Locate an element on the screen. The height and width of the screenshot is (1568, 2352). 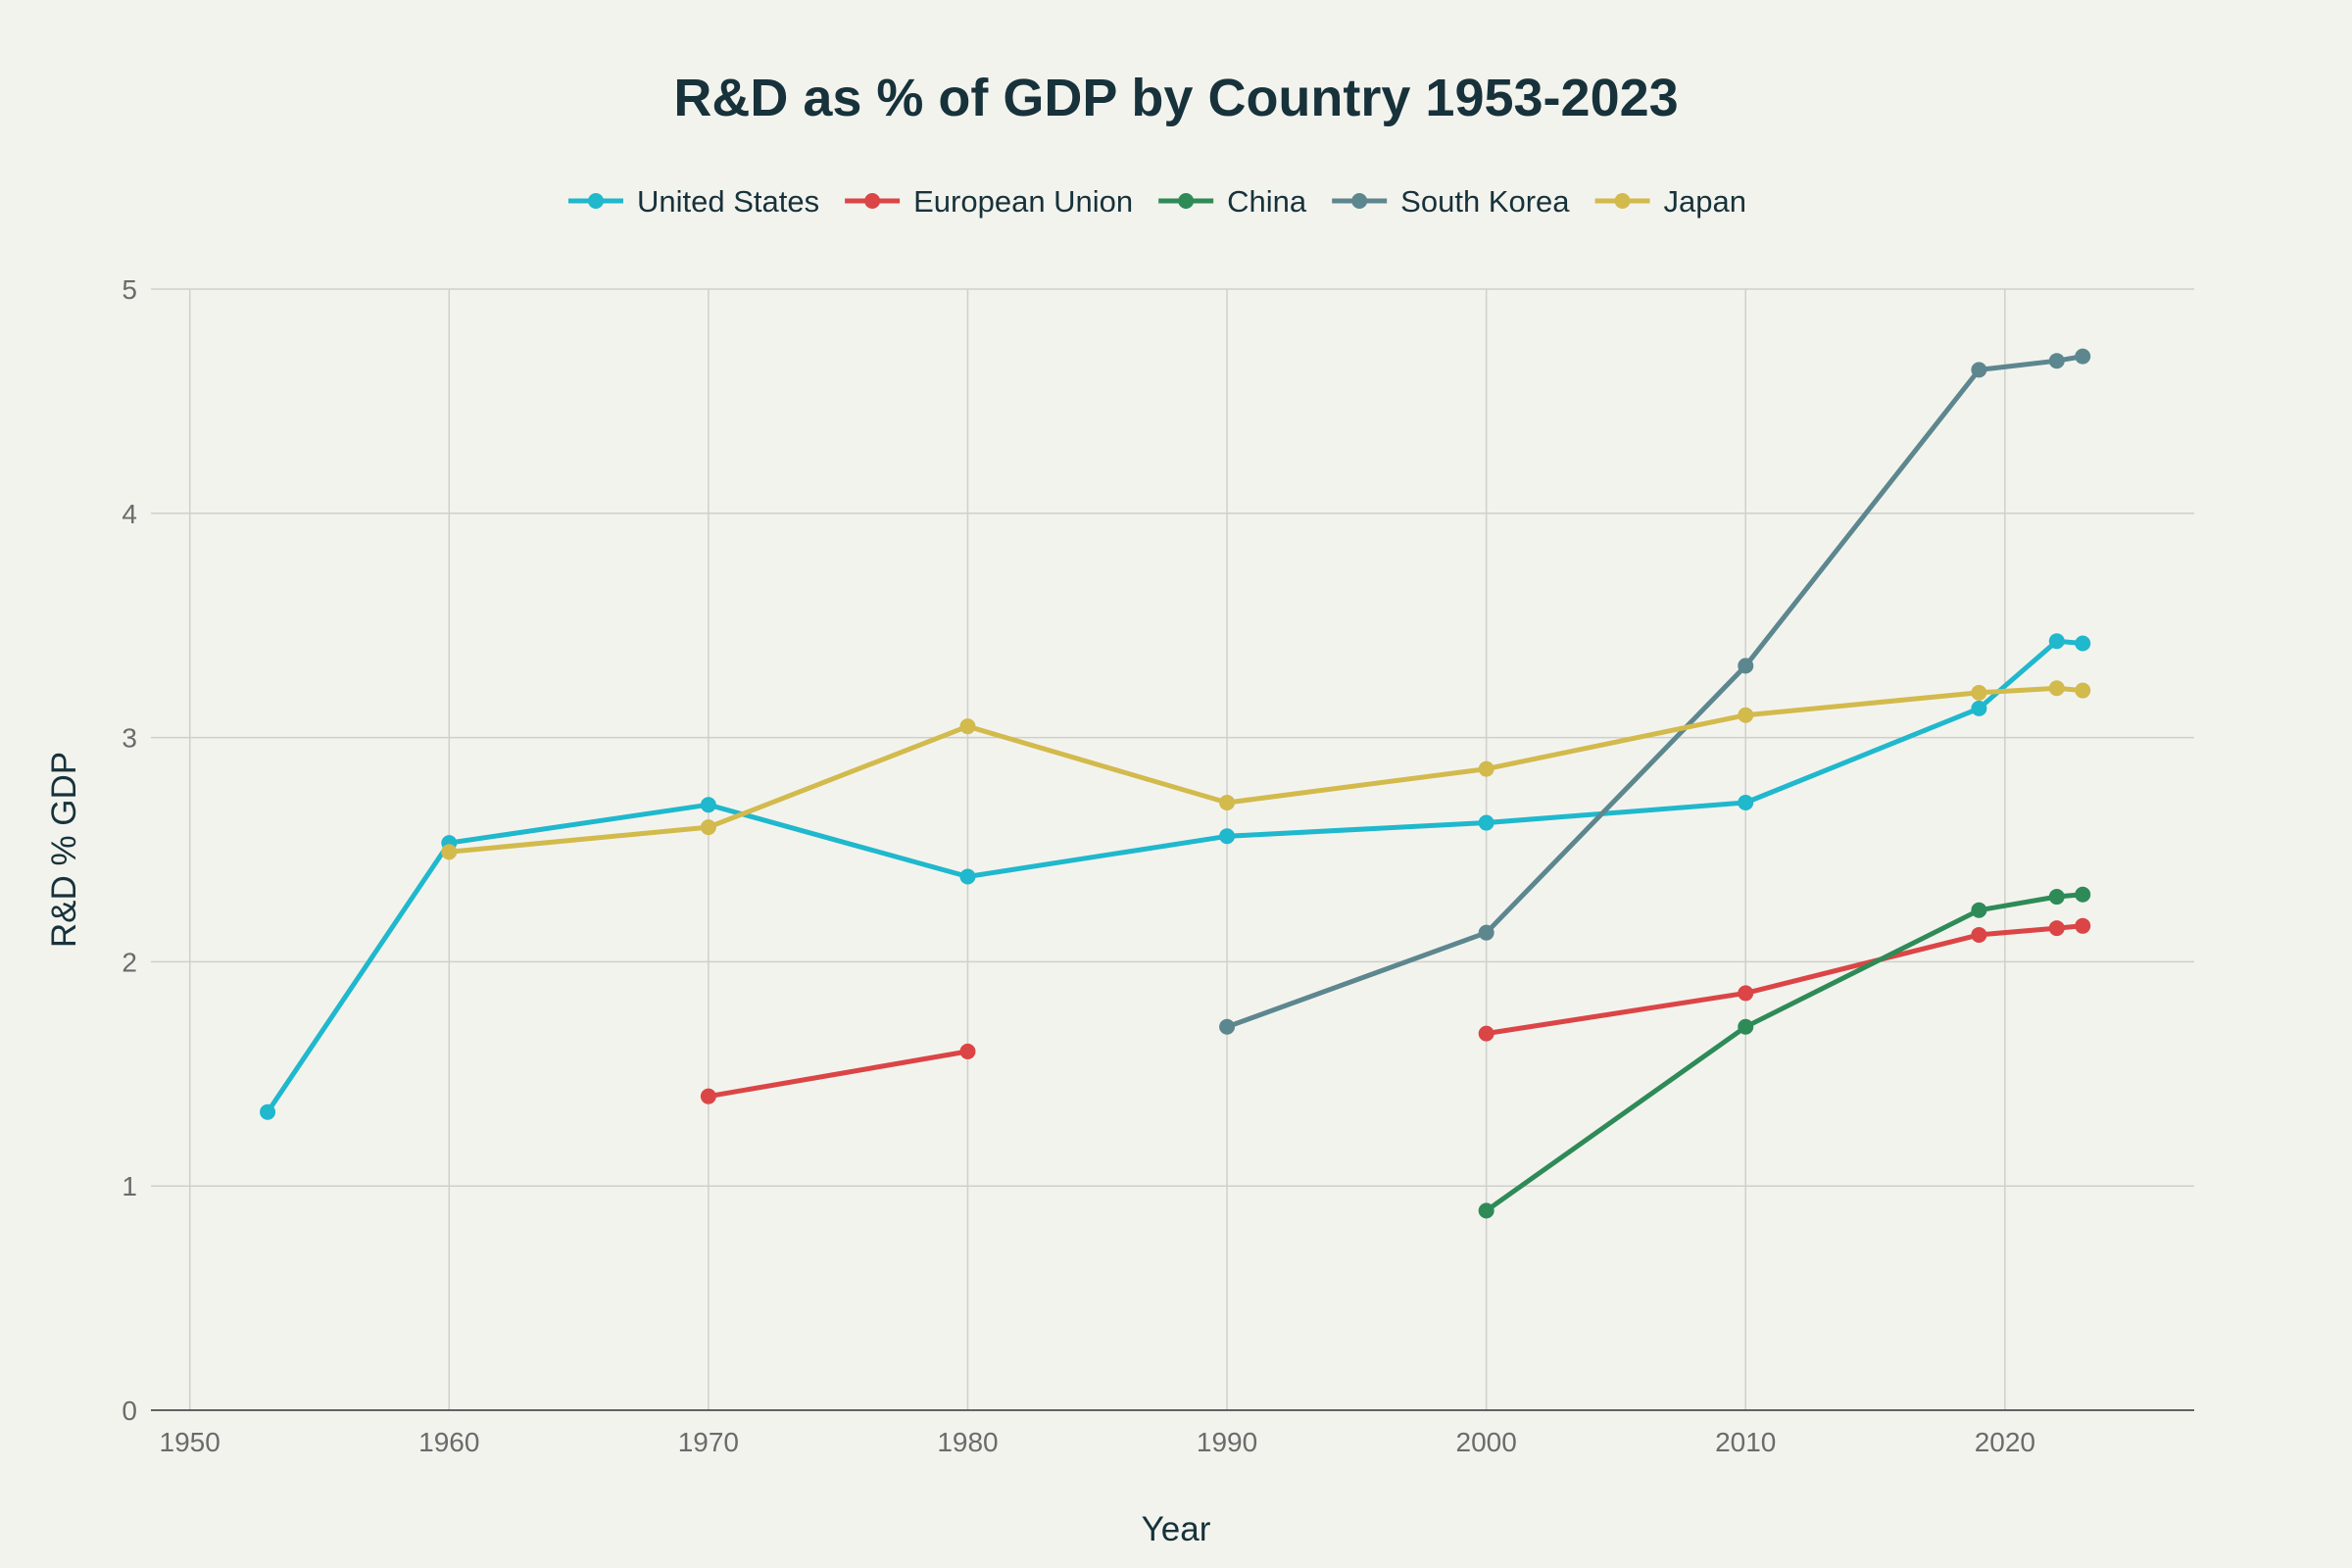
series-japan is located at coordinates (1266, 770).